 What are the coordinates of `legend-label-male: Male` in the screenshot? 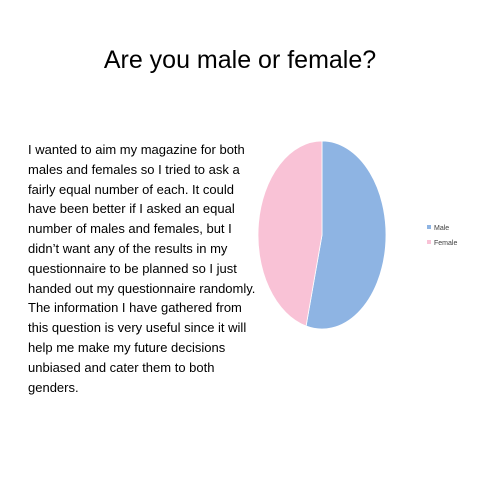 It's located at (441, 228).